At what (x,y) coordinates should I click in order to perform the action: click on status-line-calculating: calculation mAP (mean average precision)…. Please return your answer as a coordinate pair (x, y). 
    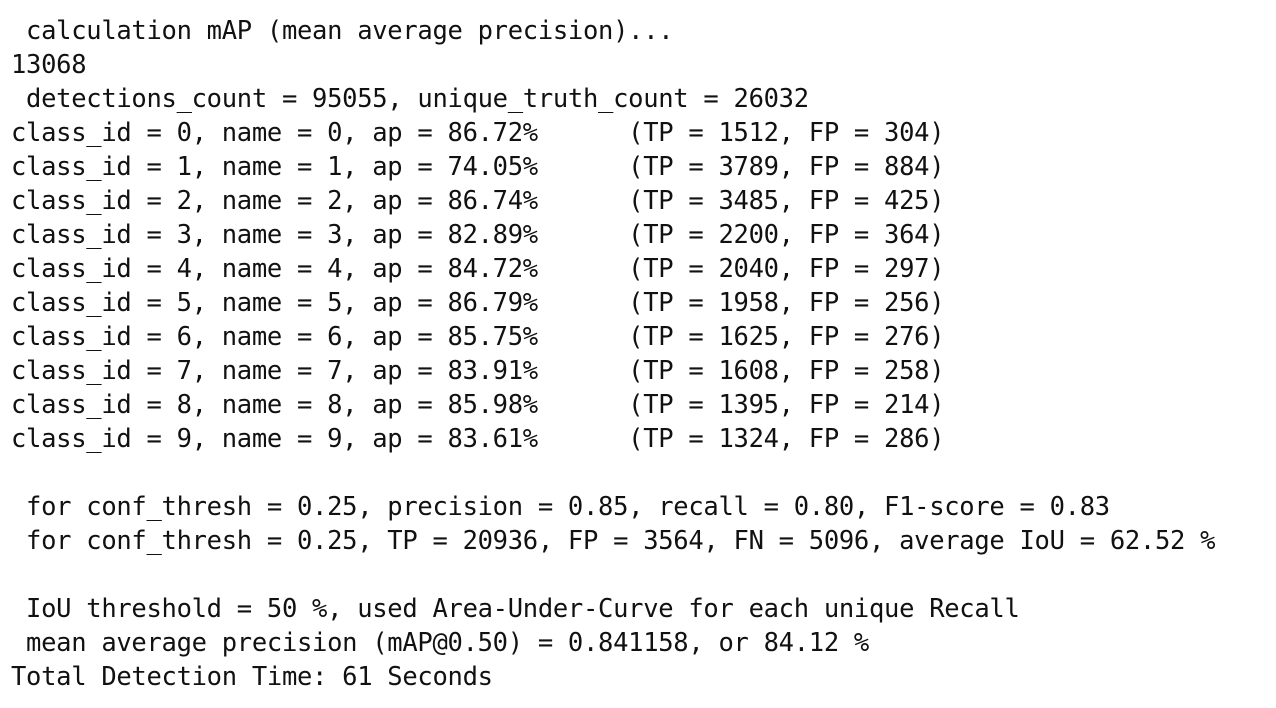
    Looking at the image, I should click on (342, 31).